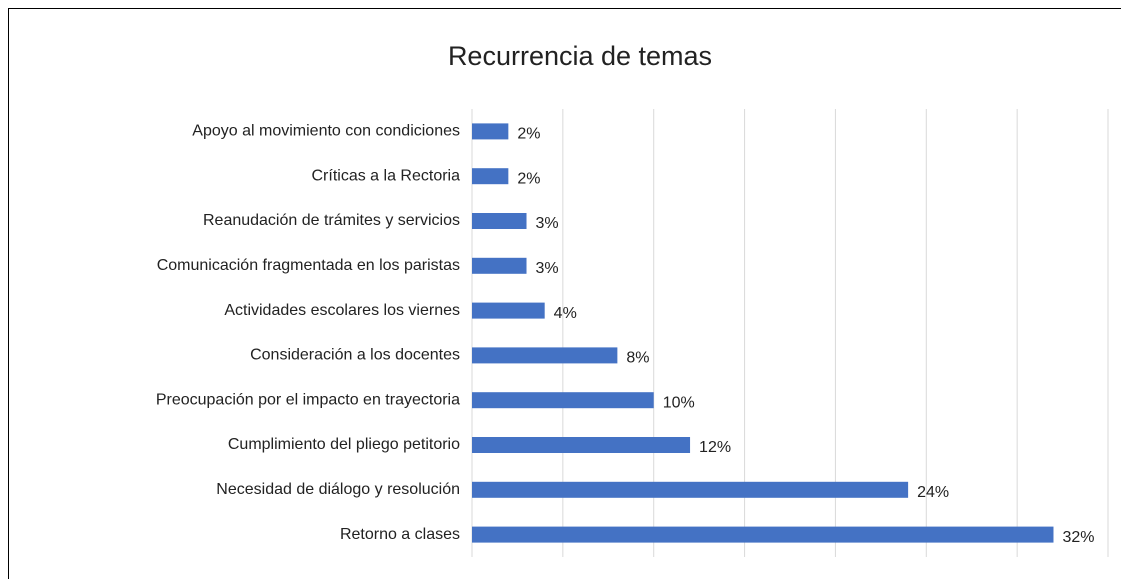 The width and height of the screenshot is (1121, 579). Describe the element at coordinates (308, 265) in the screenshot. I see `y-tick-label: Comunicación fragmentada en los paristas` at that location.